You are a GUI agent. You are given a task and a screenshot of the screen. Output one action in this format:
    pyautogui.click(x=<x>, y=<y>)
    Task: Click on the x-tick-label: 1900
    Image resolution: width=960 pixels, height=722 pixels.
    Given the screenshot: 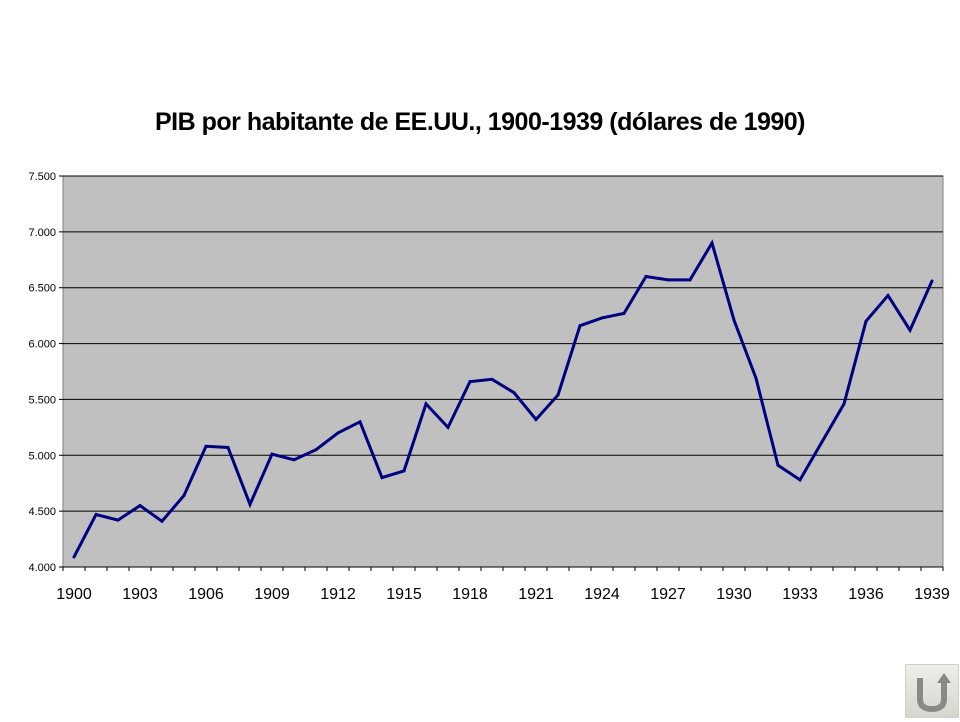 What is the action you would take?
    pyautogui.click(x=74, y=594)
    